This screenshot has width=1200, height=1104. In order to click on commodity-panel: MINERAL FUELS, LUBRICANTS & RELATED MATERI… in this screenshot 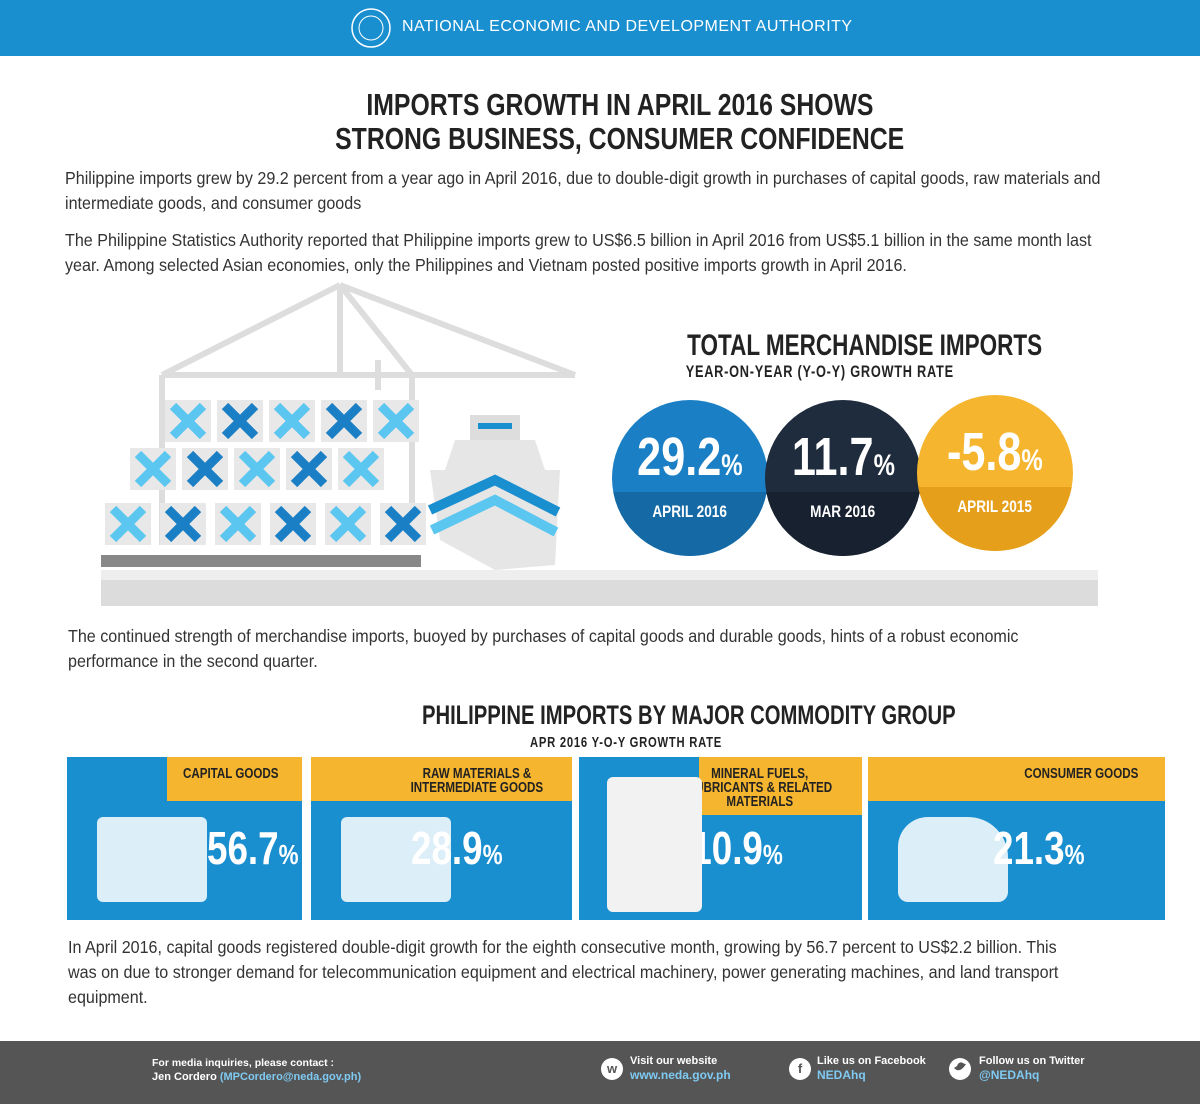, I will do `click(720, 838)`.